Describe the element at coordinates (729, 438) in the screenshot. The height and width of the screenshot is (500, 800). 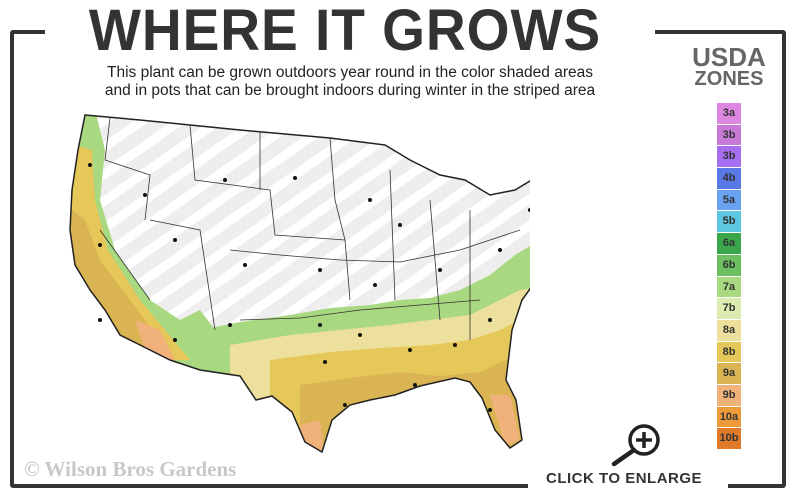
I see `zone-swatch-10b: 10b` at that location.